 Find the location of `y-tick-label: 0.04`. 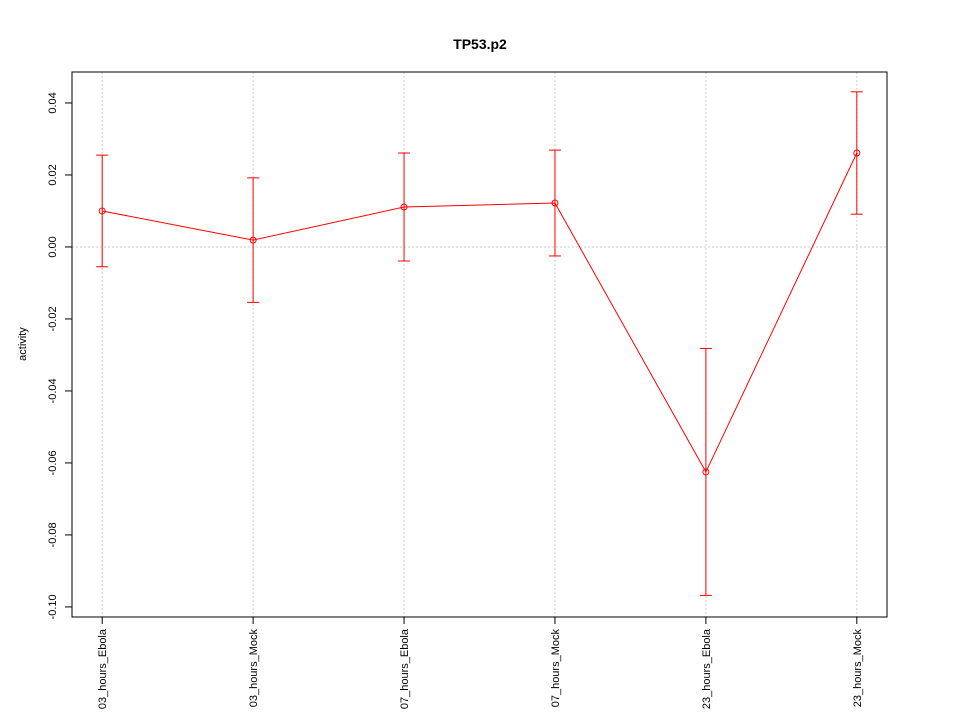

y-tick-label: 0.04 is located at coordinates (53, 102).